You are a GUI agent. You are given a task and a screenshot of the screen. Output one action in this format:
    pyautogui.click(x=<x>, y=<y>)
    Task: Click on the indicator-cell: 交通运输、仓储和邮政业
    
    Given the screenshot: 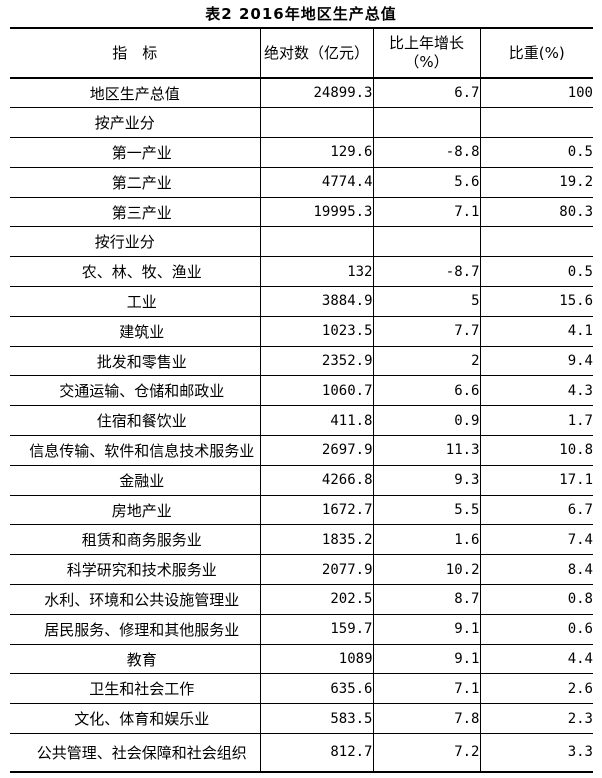 What is the action you would take?
    pyautogui.click(x=142, y=391)
    